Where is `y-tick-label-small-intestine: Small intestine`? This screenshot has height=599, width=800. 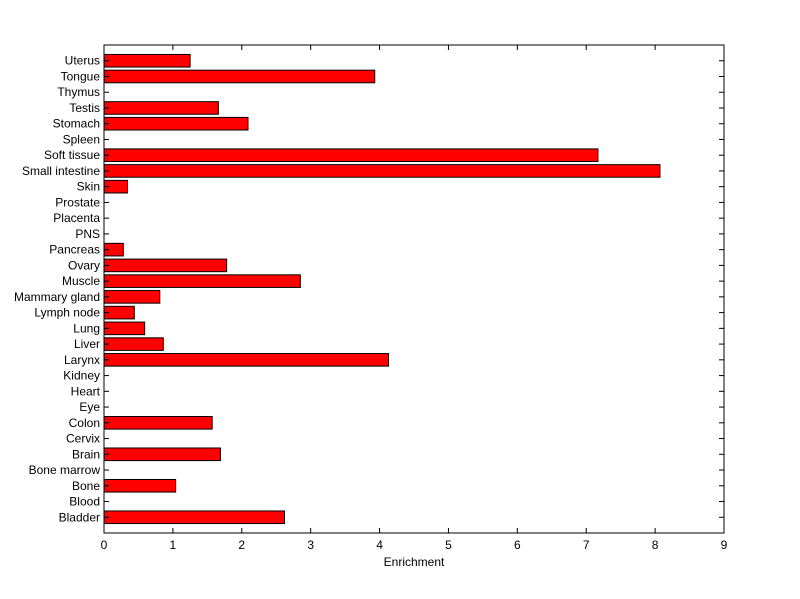 y-tick-label-small-intestine: Small intestine is located at coordinates (61, 171).